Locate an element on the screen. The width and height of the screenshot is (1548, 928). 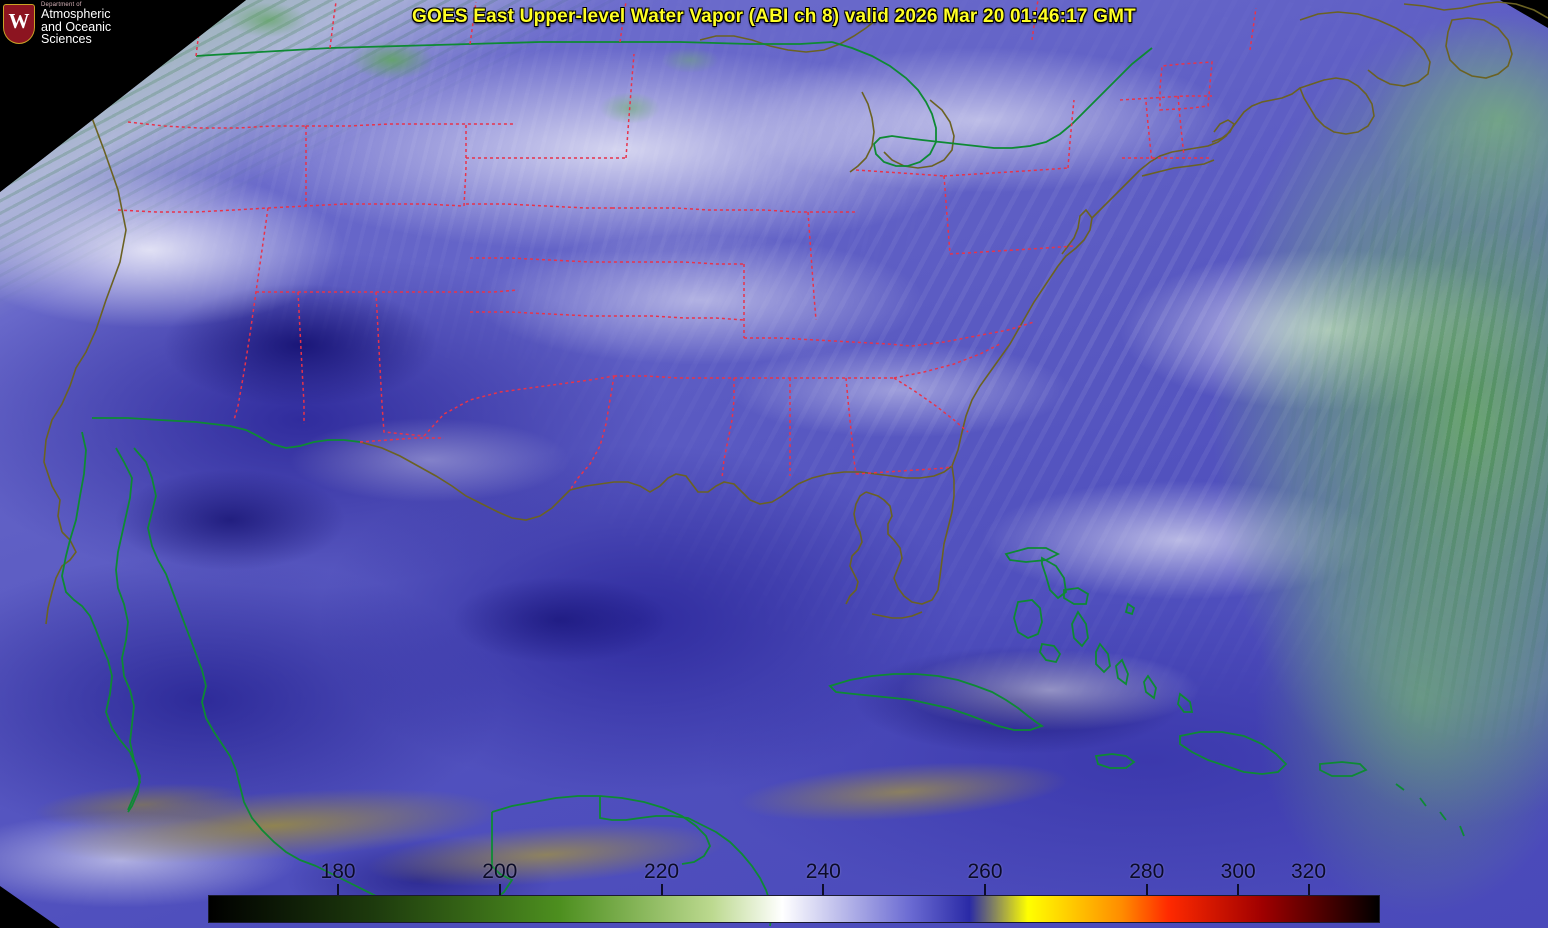
state-border-new-england-vt-nh is located at coordinates (1149, 132).